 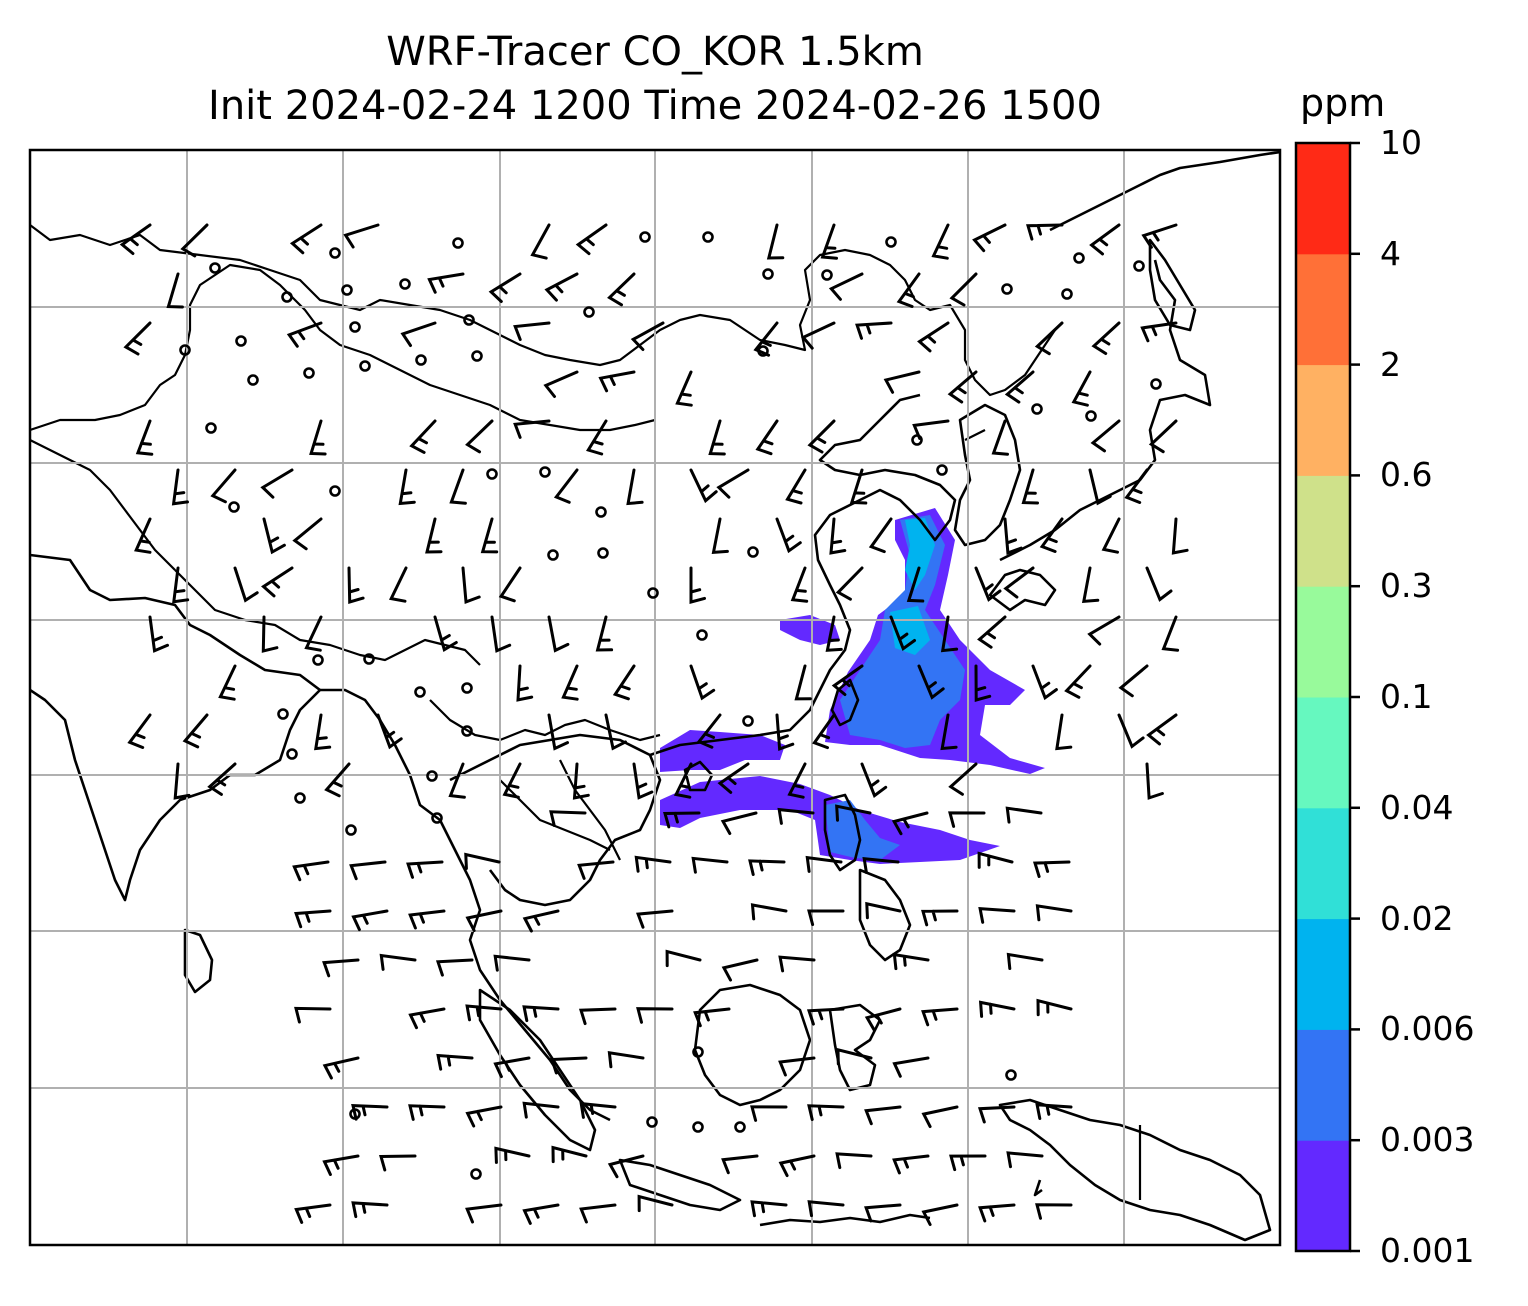 I want to click on colorbar-tick-label: 2, so click(x=1390, y=364).